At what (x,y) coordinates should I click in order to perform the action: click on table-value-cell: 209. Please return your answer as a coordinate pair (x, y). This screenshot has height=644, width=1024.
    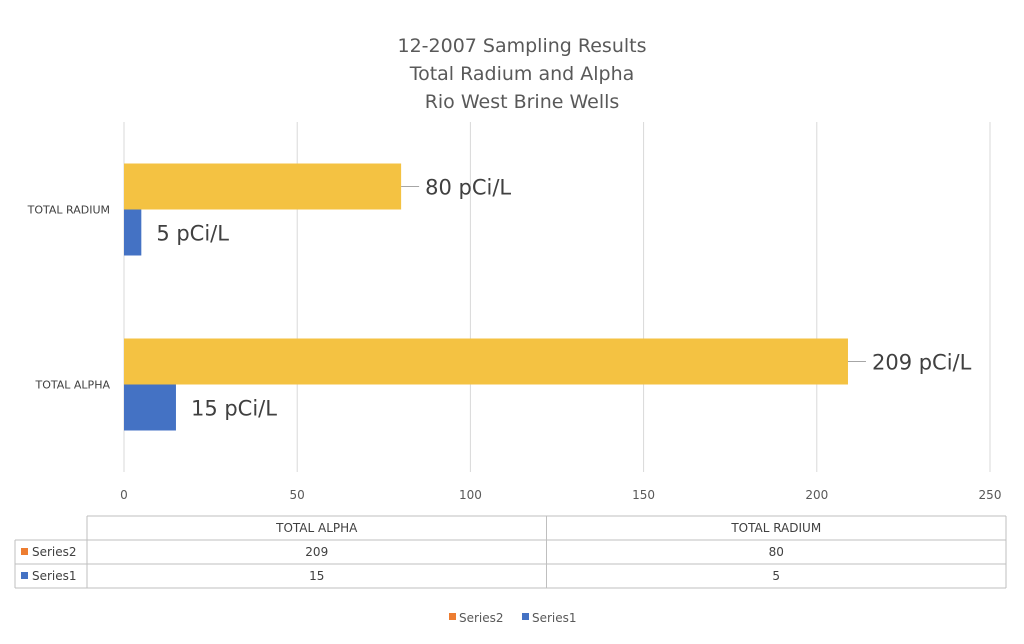
    Looking at the image, I should click on (316, 552).